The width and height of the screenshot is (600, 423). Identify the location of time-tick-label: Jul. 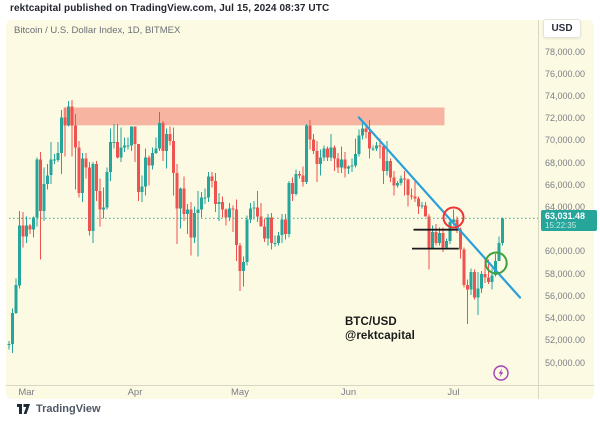
(453, 392).